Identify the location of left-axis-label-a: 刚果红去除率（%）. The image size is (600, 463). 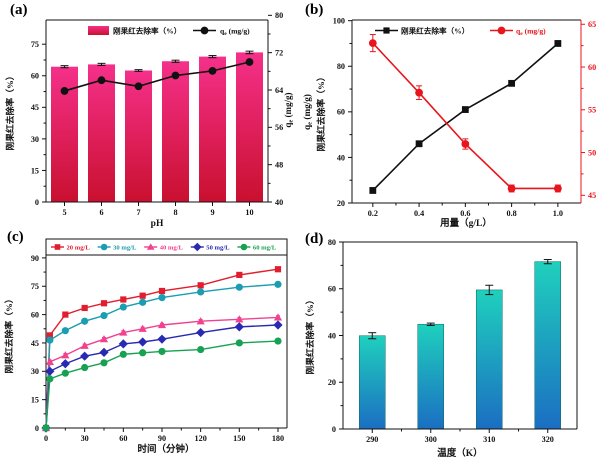
(9, 110).